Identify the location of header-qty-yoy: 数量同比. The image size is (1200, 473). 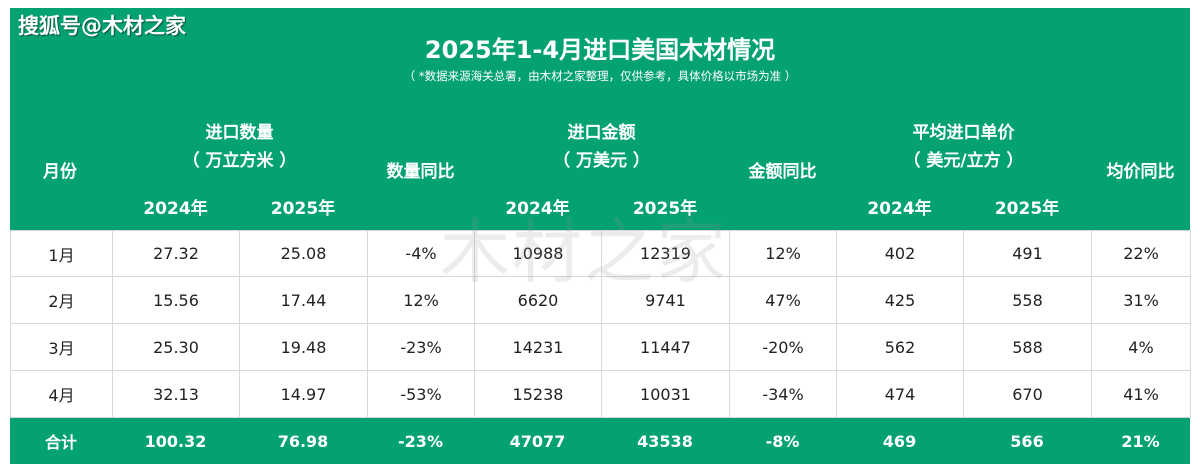
(420, 172).